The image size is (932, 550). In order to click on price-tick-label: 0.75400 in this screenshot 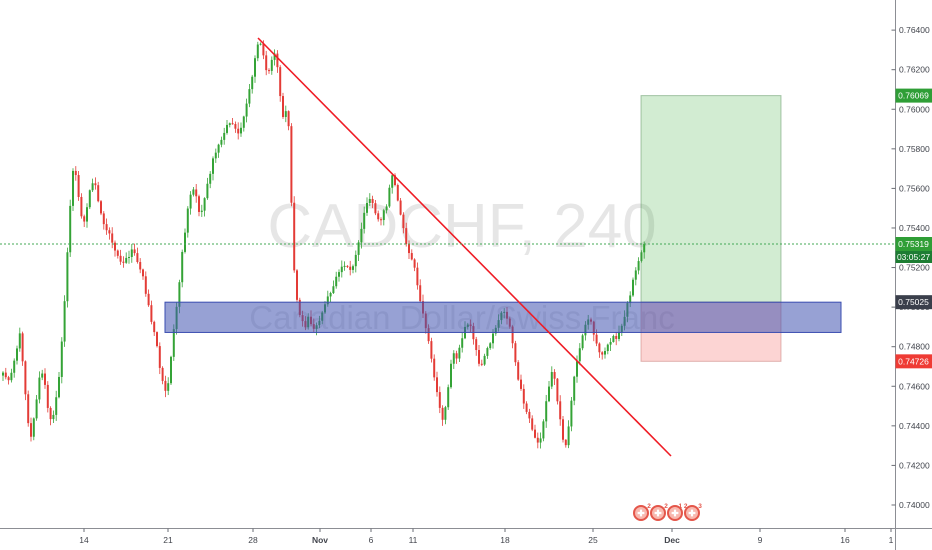, I will do `click(914, 228)`.